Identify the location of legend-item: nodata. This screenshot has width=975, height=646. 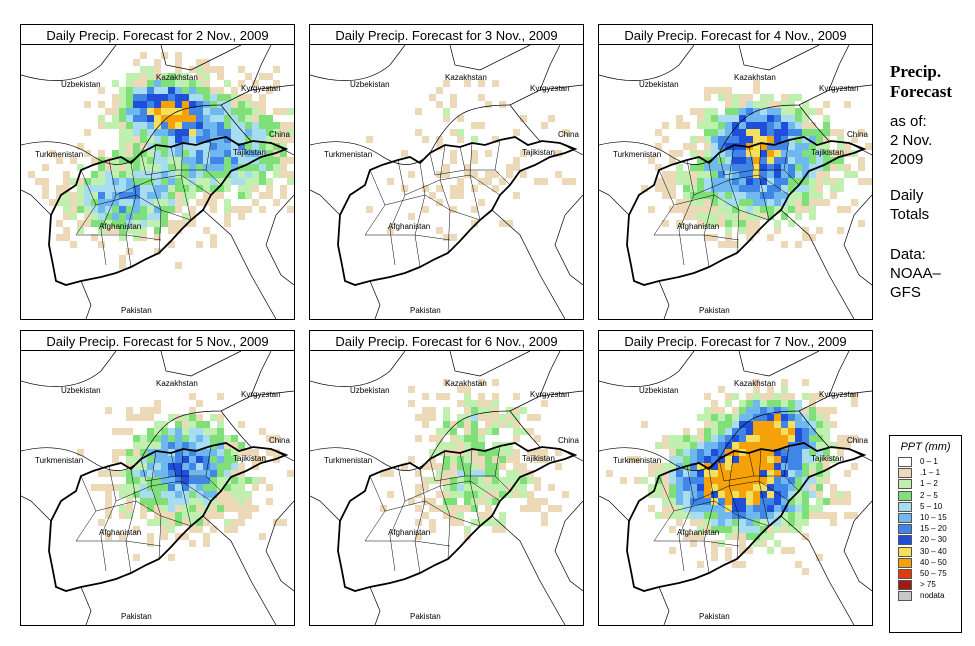
(925, 596).